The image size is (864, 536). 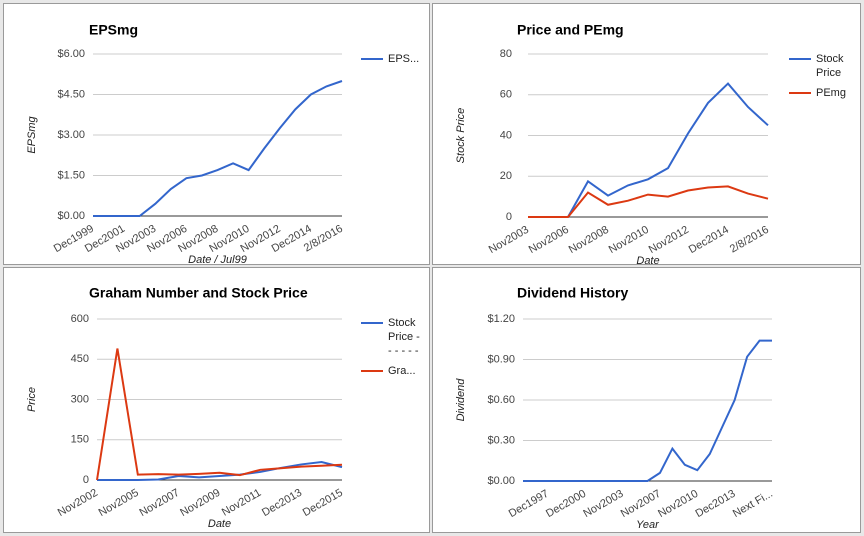 What do you see at coordinates (501, 319) in the screenshot?
I see `y-tick-label: $1.20` at bounding box center [501, 319].